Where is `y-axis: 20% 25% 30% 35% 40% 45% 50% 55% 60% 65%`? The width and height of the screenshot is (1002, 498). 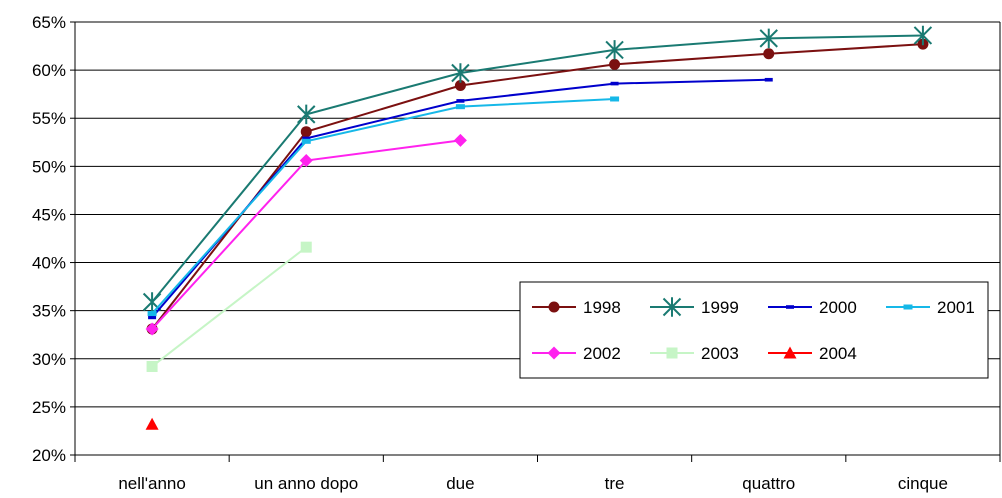 y-axis: 20% 25% 30% 35% 40% 45% 50% 55% 60% 65% is located at coordinates (54, 239).